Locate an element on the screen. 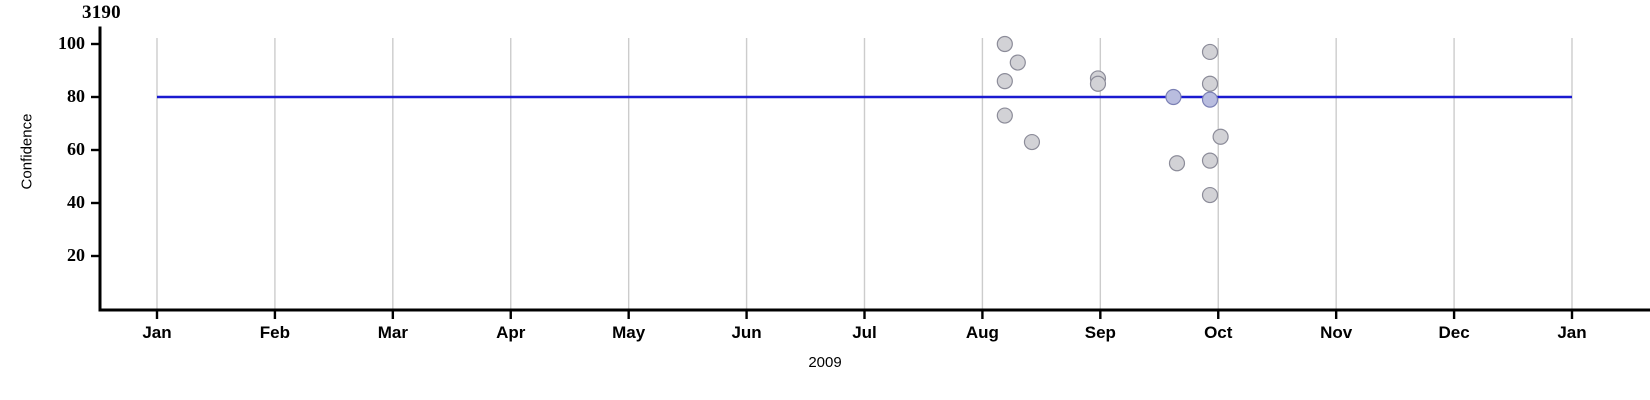 The image size is (1650, 400). chart-title: 3190 is located at coordinates (101, 12).